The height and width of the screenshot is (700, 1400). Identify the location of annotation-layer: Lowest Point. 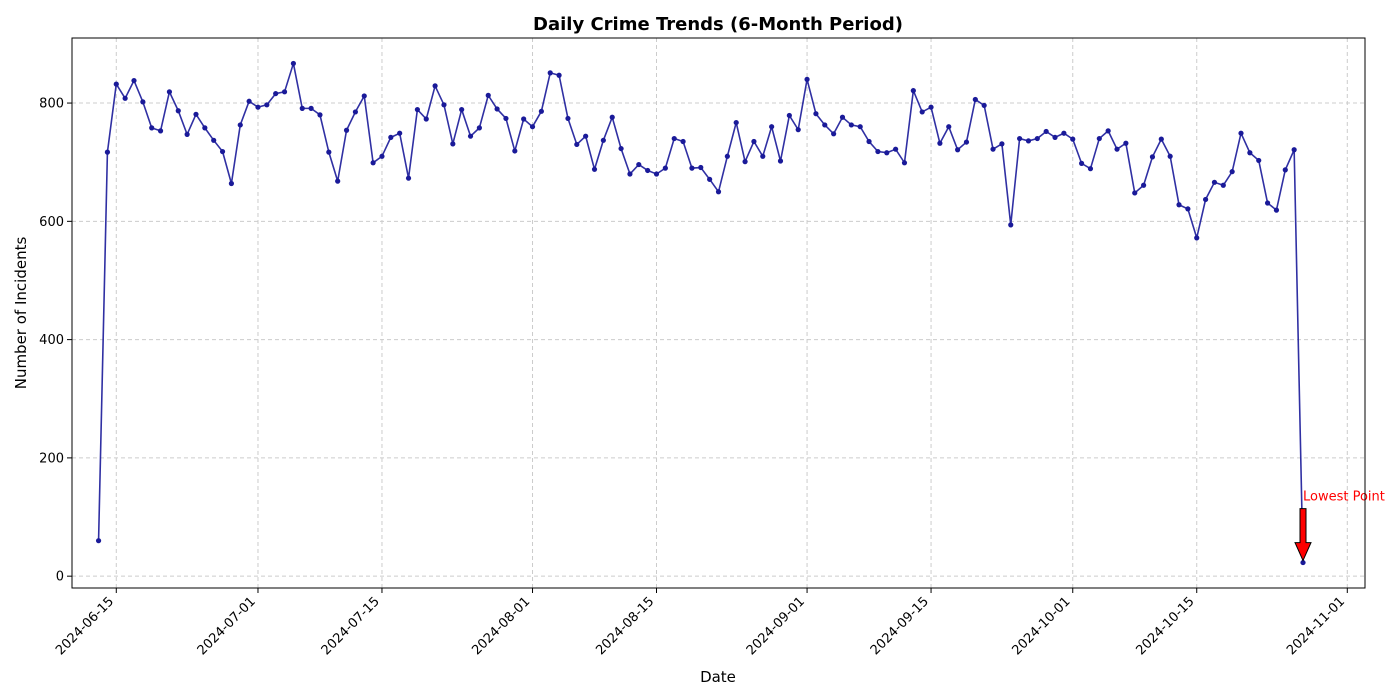
(1339, 526).